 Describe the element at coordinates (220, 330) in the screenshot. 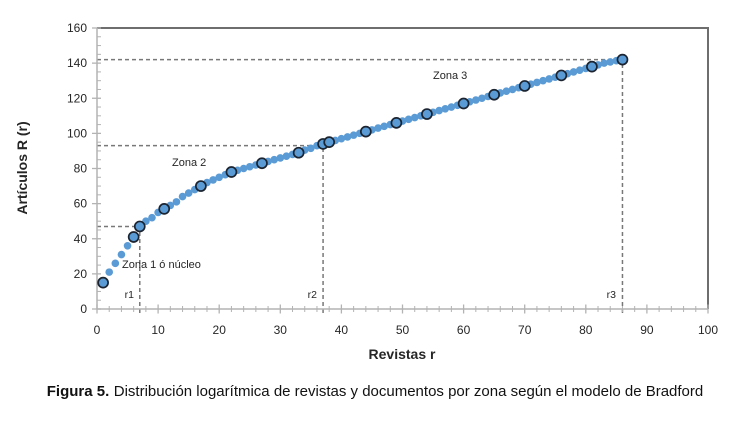

I see `x-tick-label: 20` at that location.